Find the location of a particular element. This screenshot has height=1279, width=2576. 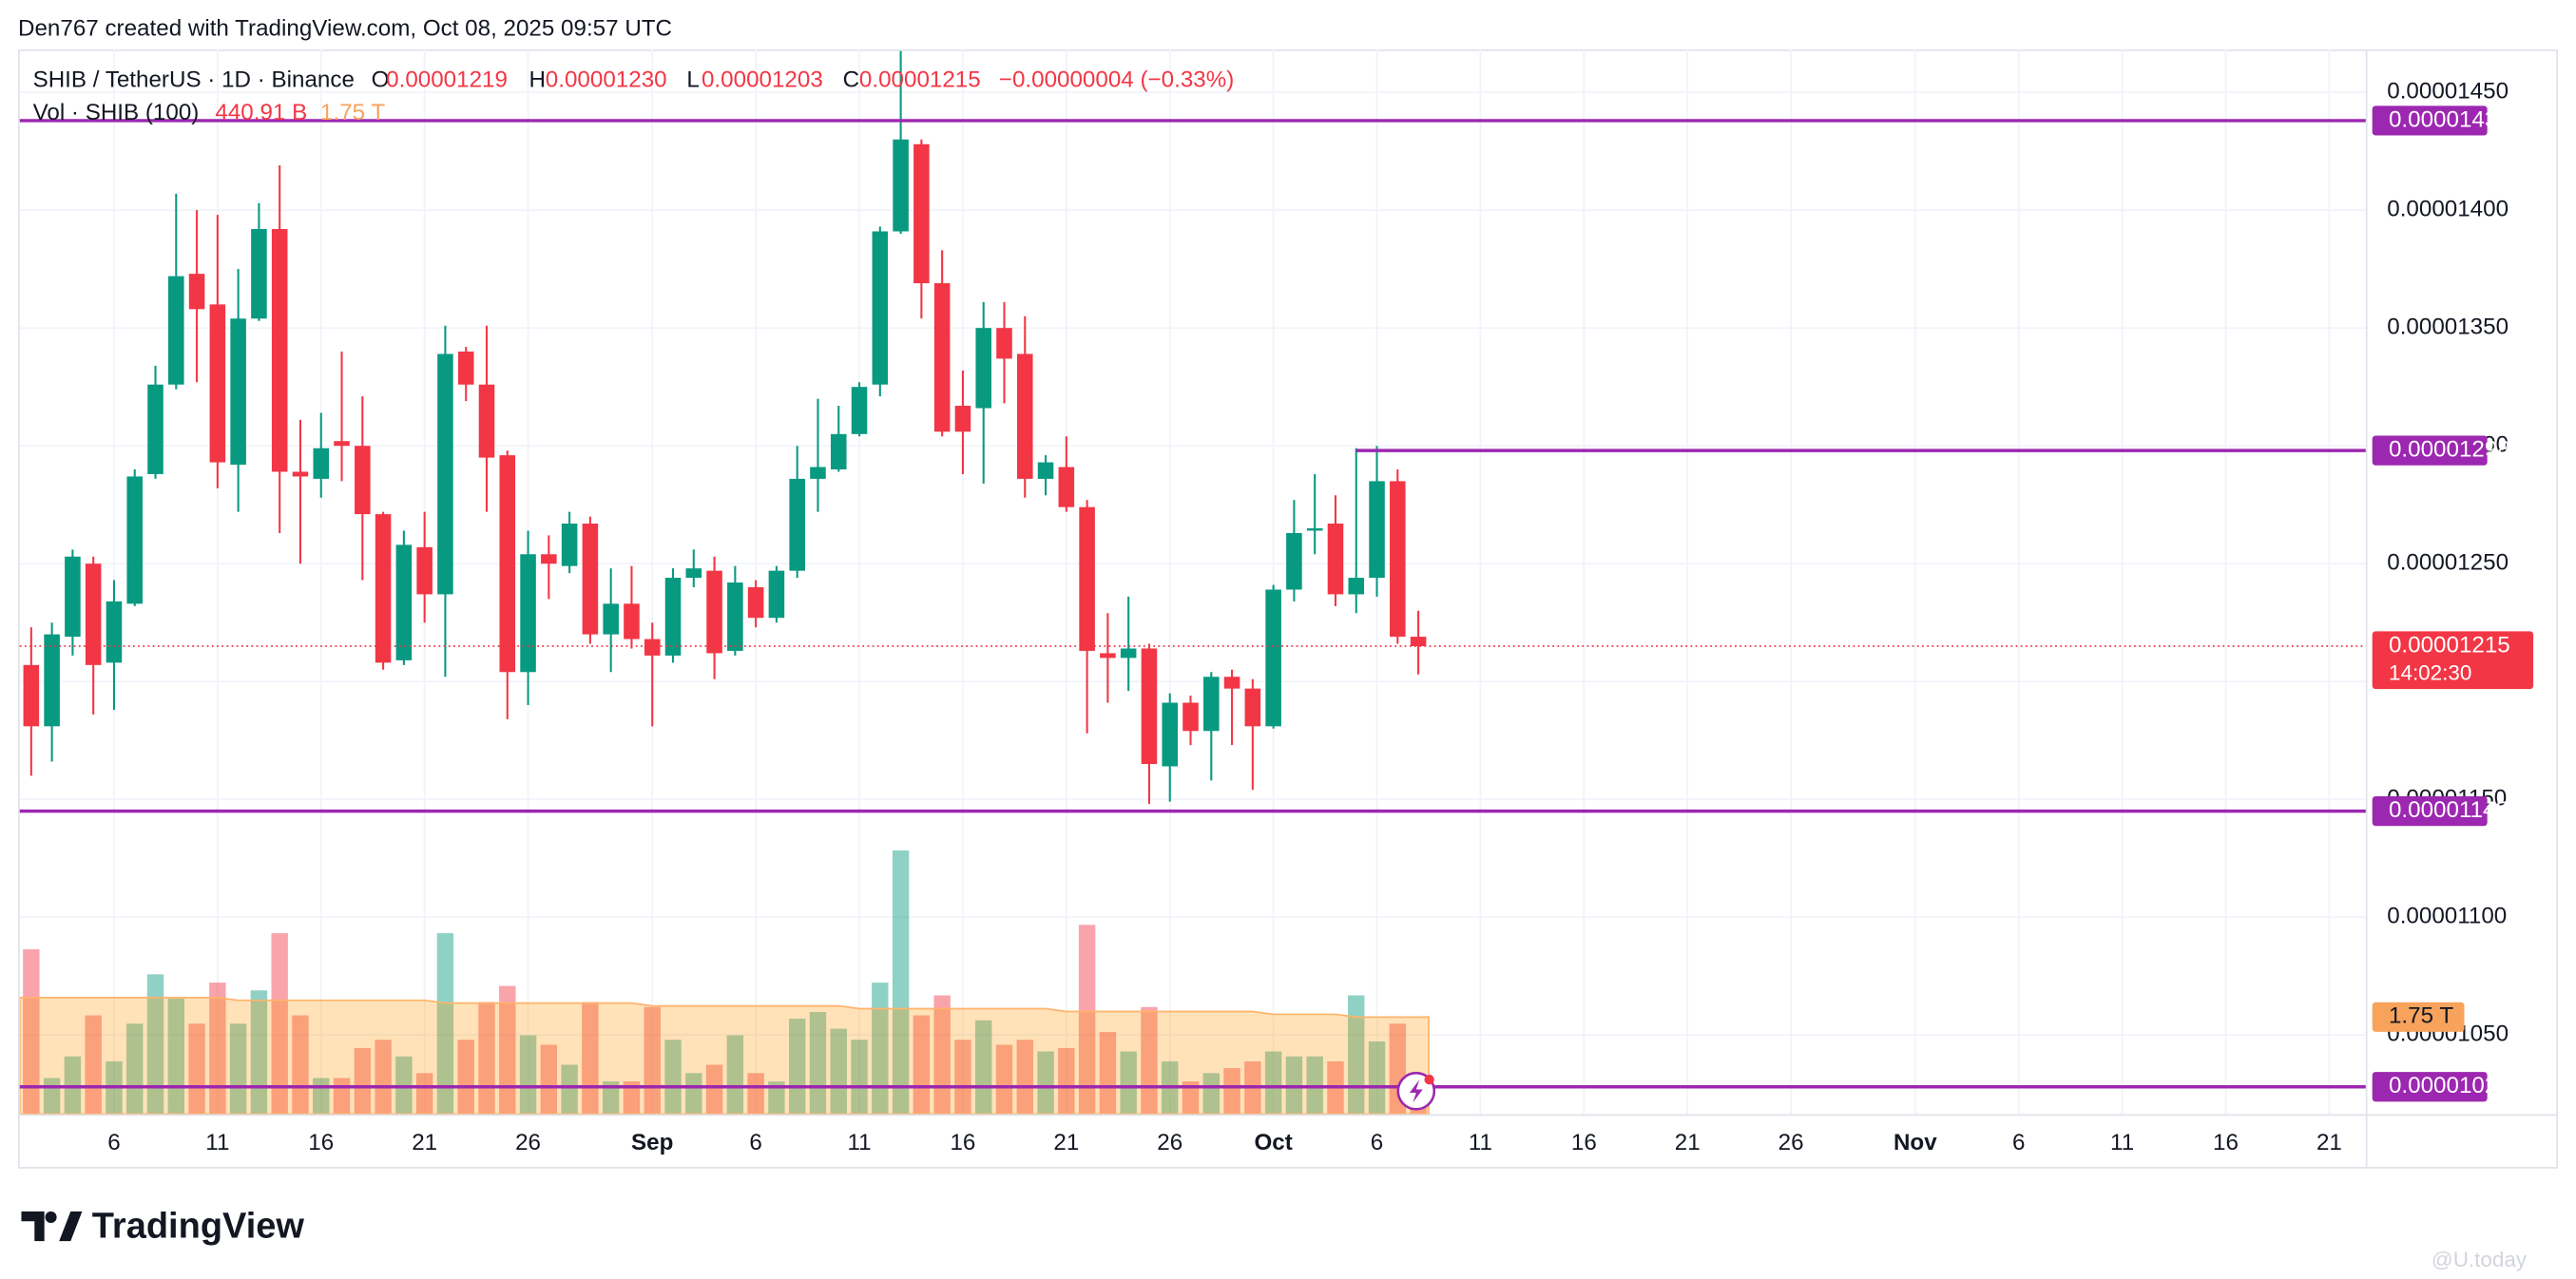

x-tick-label: Sep is located at coordinates (652, 1142).